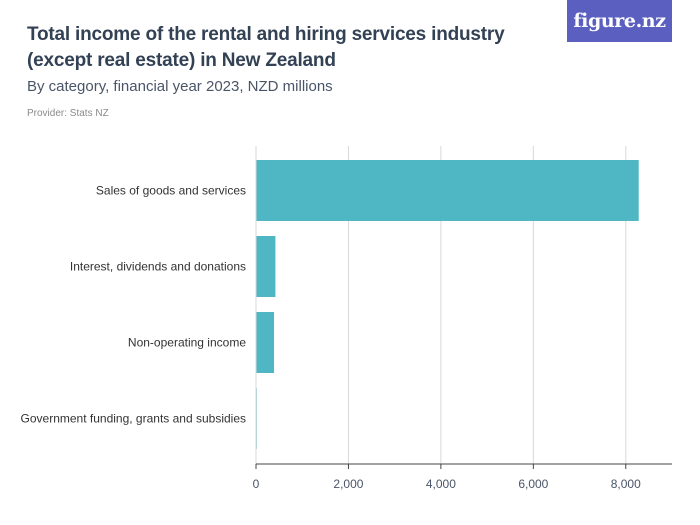 The height and width of the screenshot is (525, 700). I want to click on x-tick-label: 4,000, so click(441, 484).